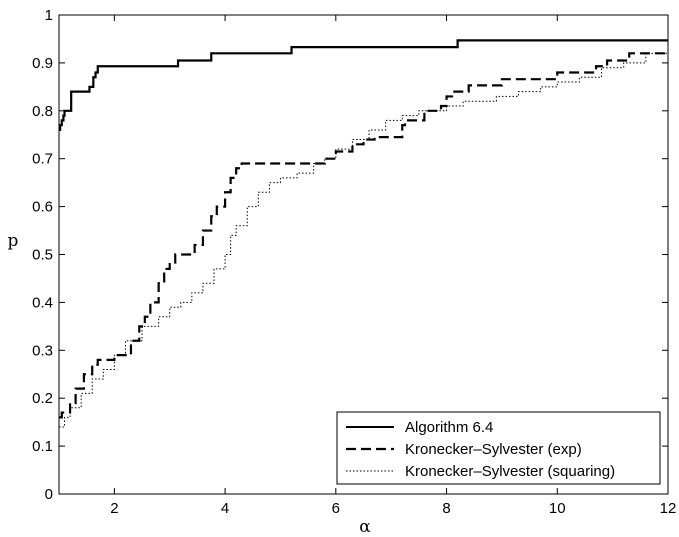  What do you see at coordinates (49, 494) in the screenshot?
I see `y-tick-label: 0` at bounding box center [49, 494].